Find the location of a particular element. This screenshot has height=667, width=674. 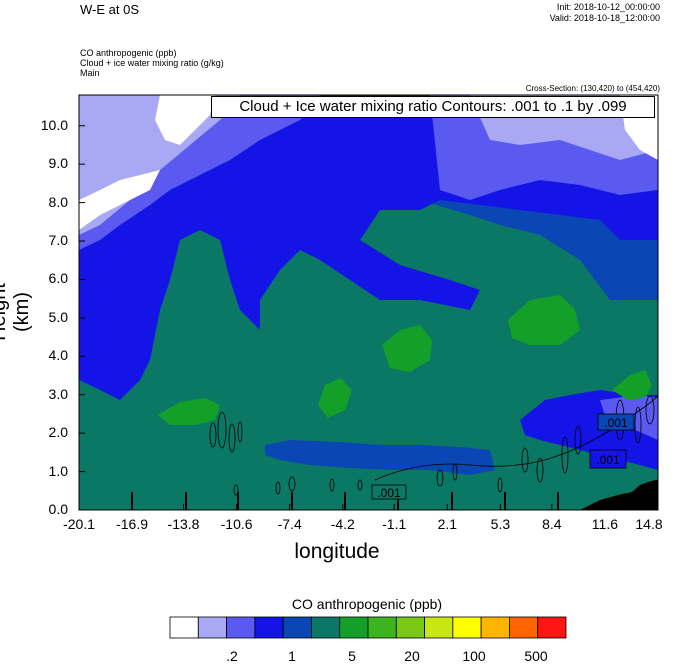

field-cloud: Cloud + ice water mixing ratio (g/kg) is located at coordinates (152, 63).